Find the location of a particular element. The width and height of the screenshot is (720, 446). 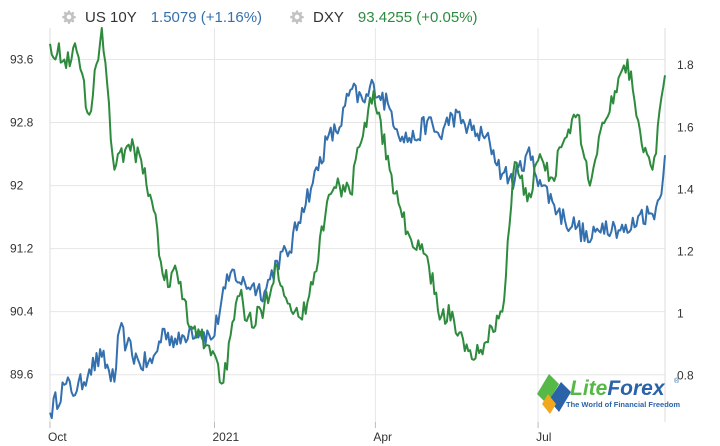

y-right-tick-label: 0.8 is located at coordinates (685, 375).